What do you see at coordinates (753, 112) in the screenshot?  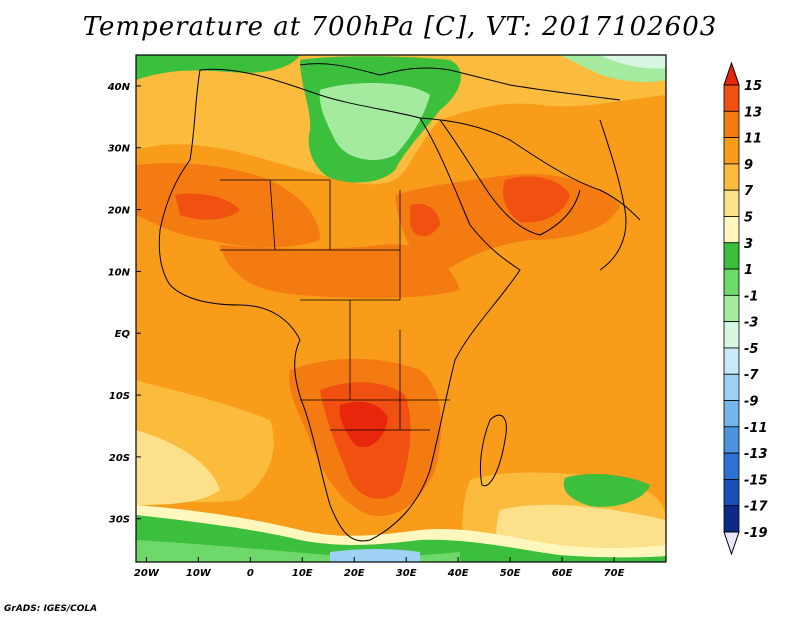 I see `colorbar-label: 13` at bounding box center [753, 112].